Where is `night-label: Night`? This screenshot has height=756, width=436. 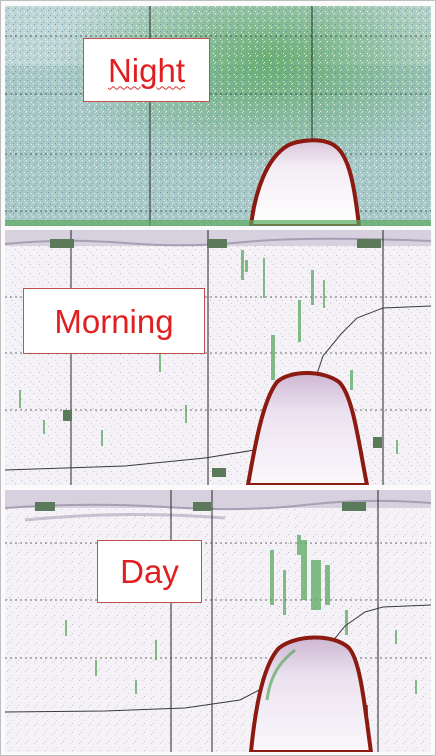 night-label: Night is located at coordinates (146, 70).